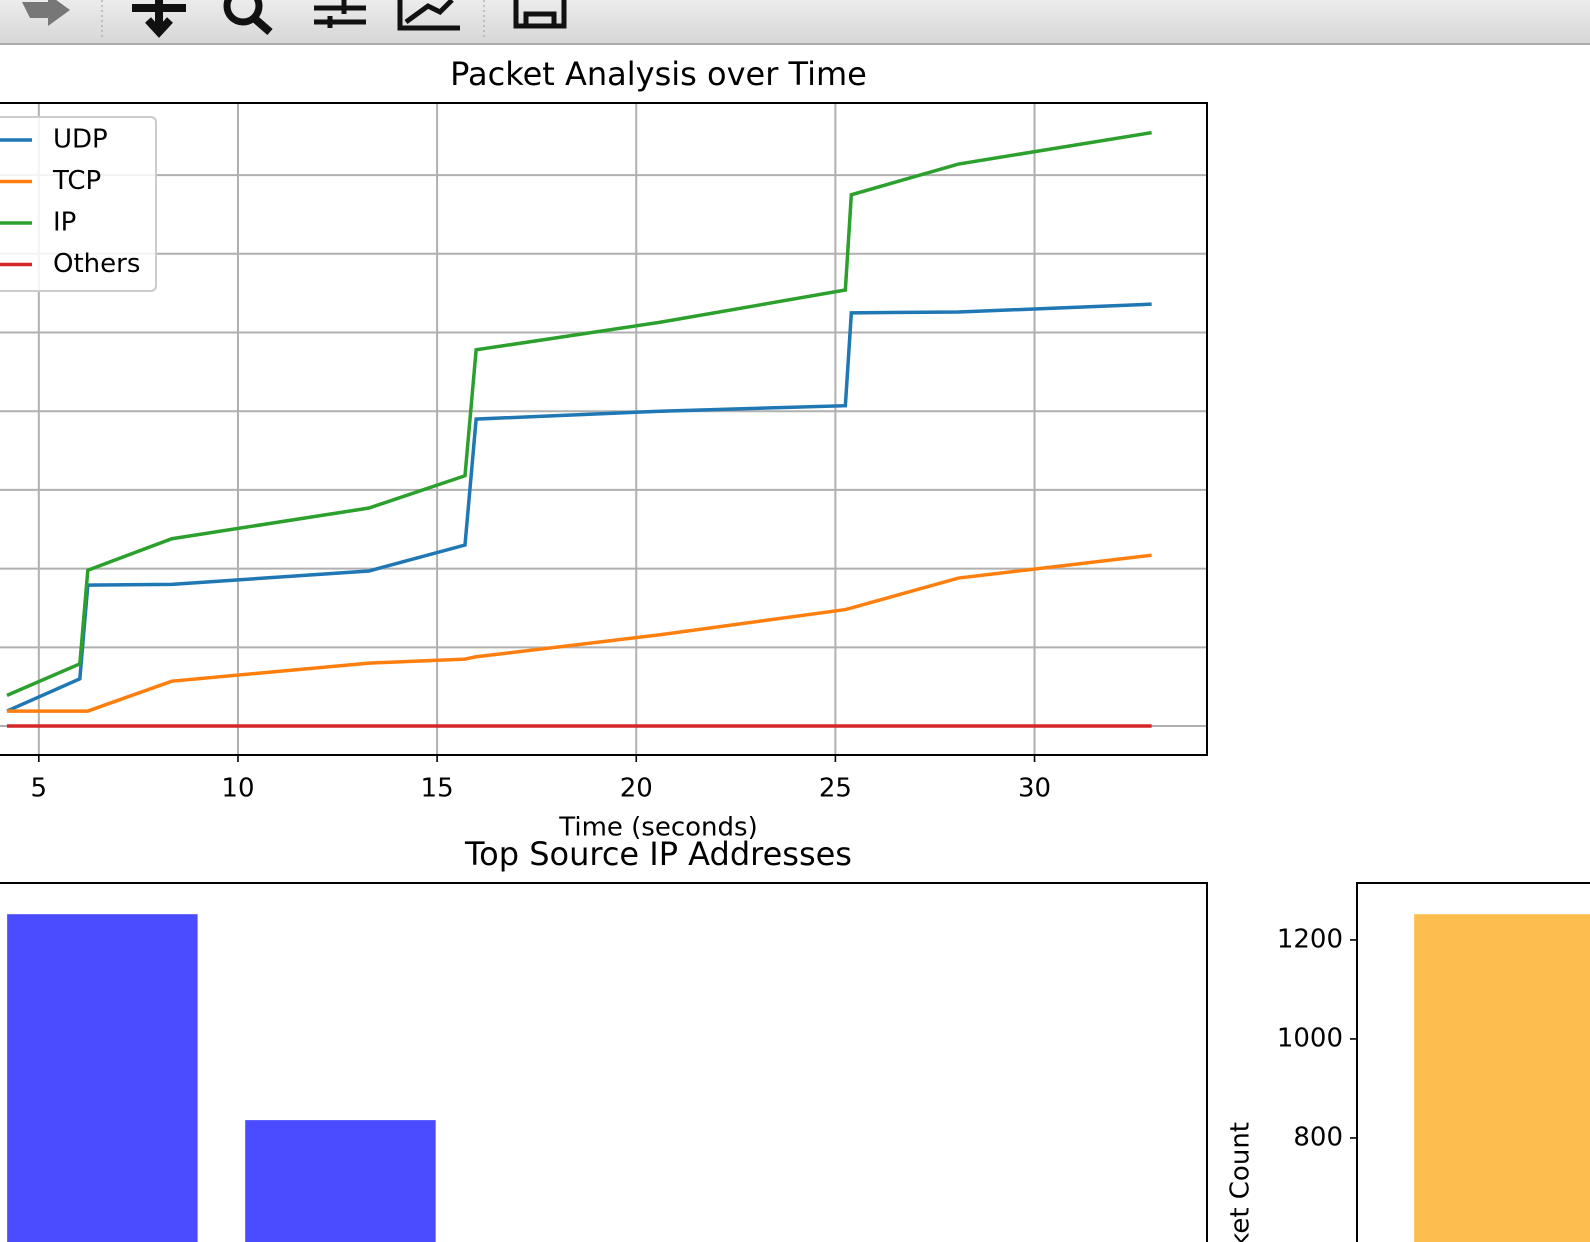  I want to click on legend-box, so click(78, 204).